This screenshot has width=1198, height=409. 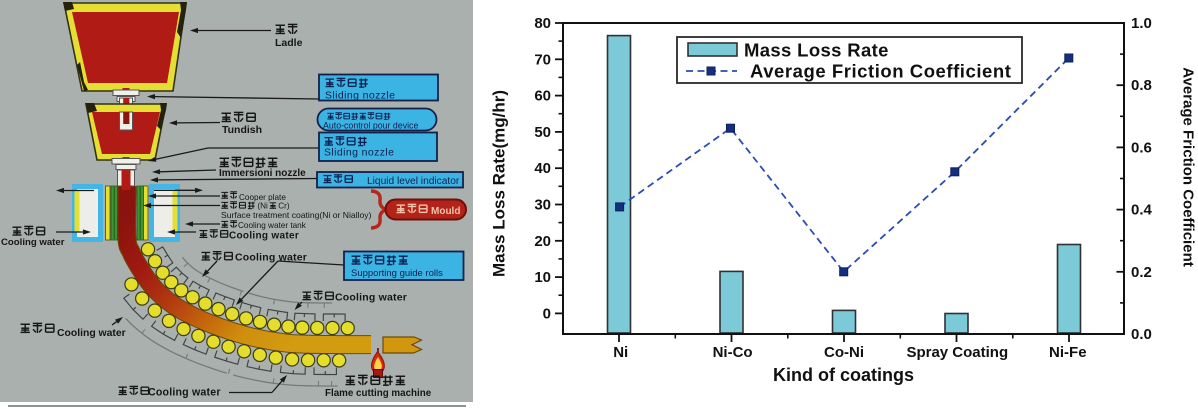 What do you see at coordinates (733, 352) in the screenshot?
I see `svg-text: Ni-Co` at bounding box center [733, 352].